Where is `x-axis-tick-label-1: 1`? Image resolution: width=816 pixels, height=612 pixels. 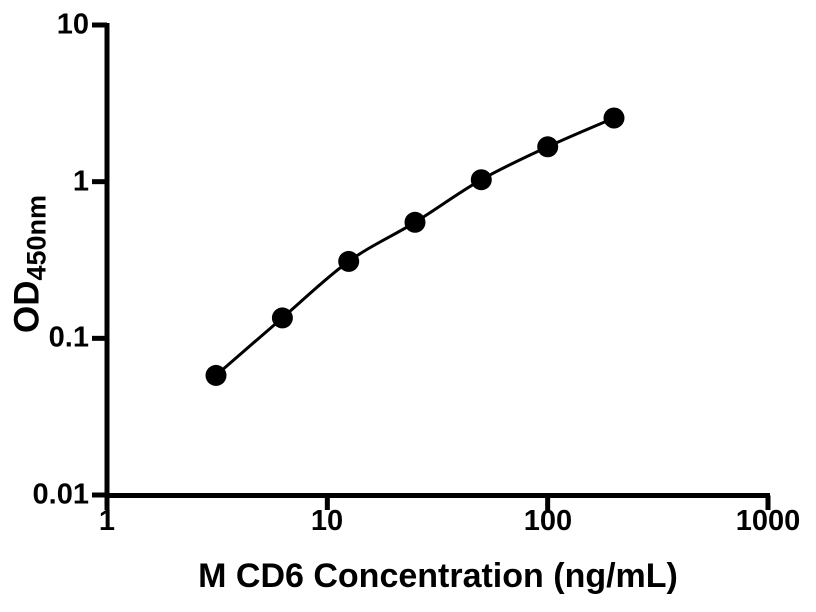 x-axis-tick-label-1: 1 is located at coordinates (107, 521).